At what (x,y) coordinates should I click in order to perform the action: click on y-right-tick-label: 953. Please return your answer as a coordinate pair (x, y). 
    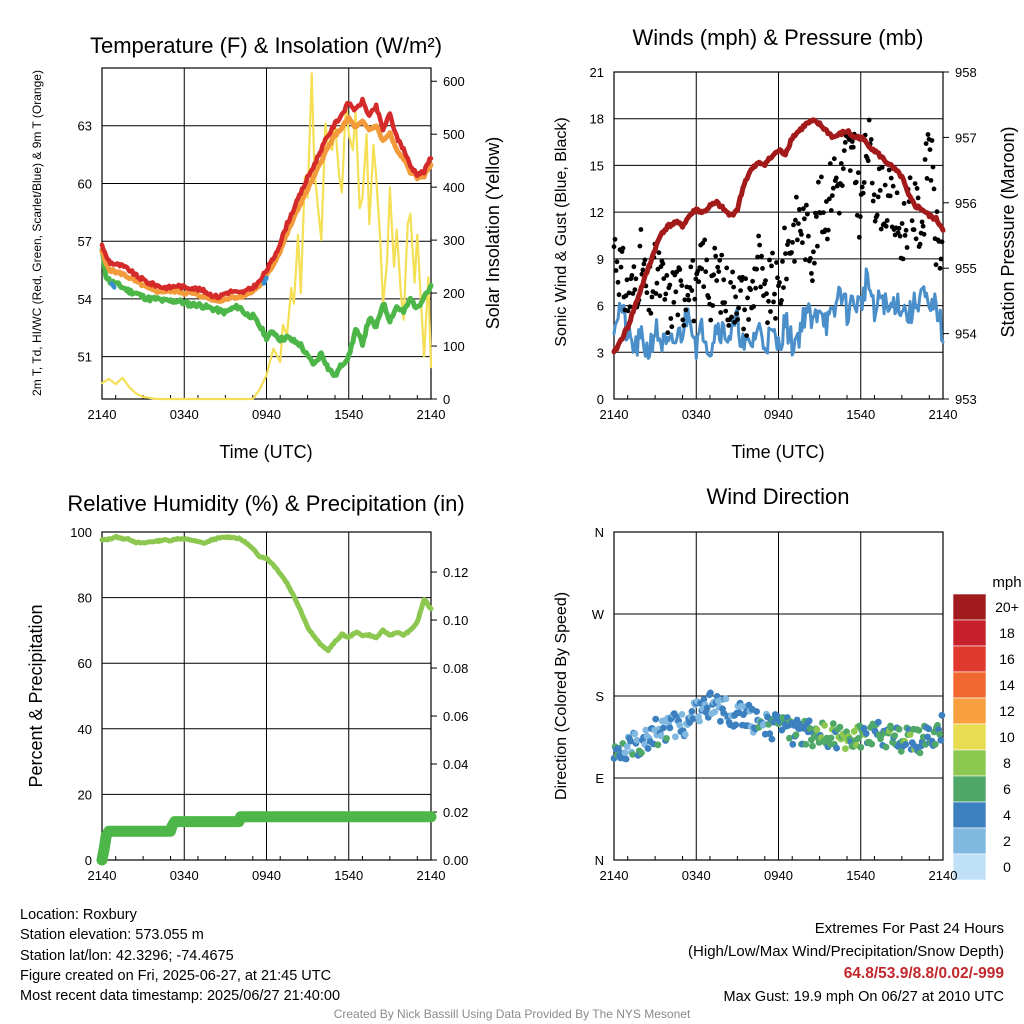
    Looking at the image, I should click on (966, 399).